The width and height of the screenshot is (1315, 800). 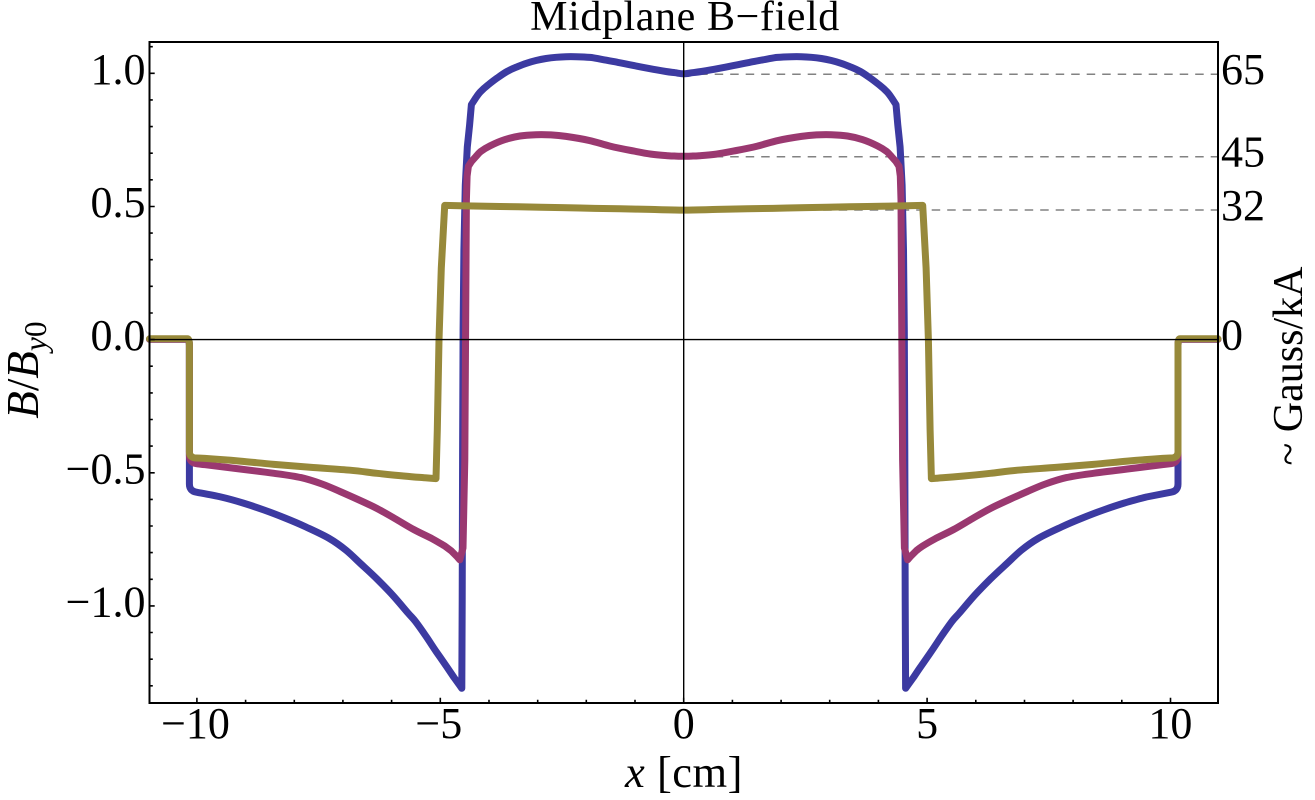 I want to click on svg-text: 5, so click(x=927, y=723).